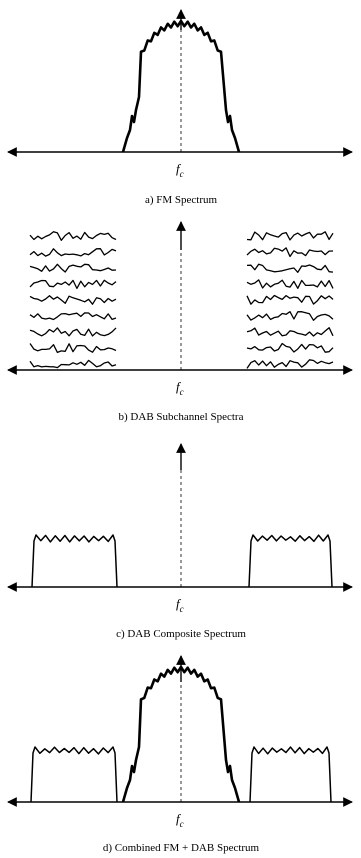 The image size is (361, 858). Describe the element at coordinates (181, 86) in the screenshot. I see `panel-a-fm-curve` at that location.